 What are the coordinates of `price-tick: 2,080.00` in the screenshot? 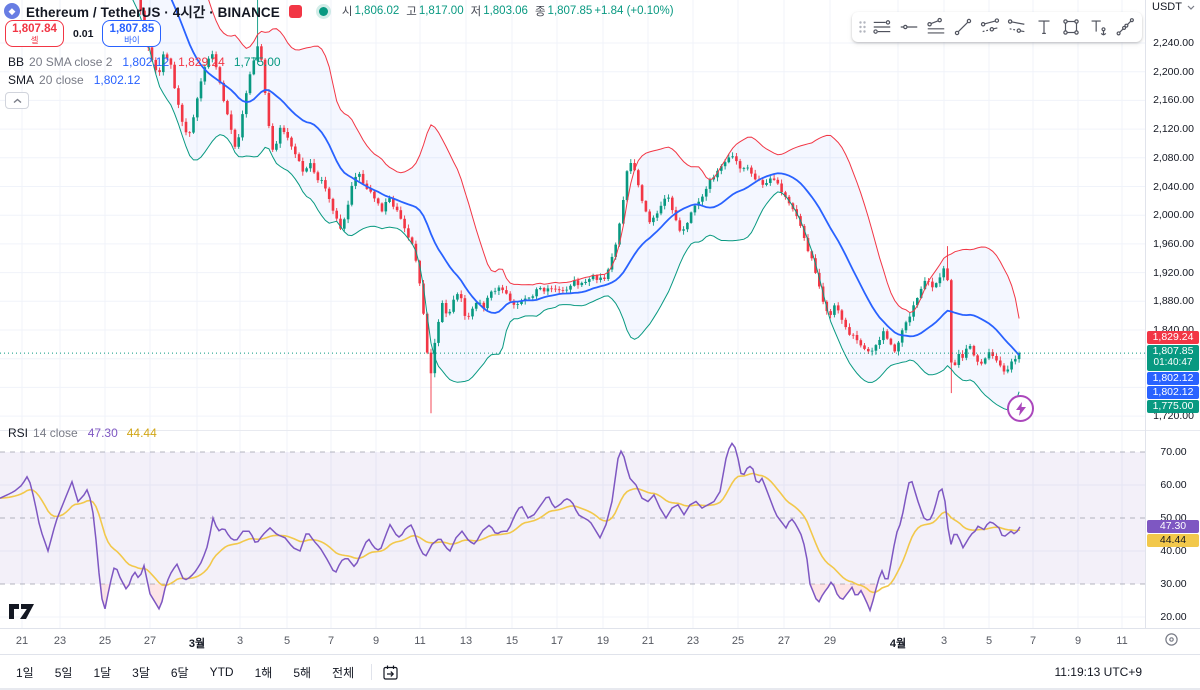 It's located at (1173, 157).